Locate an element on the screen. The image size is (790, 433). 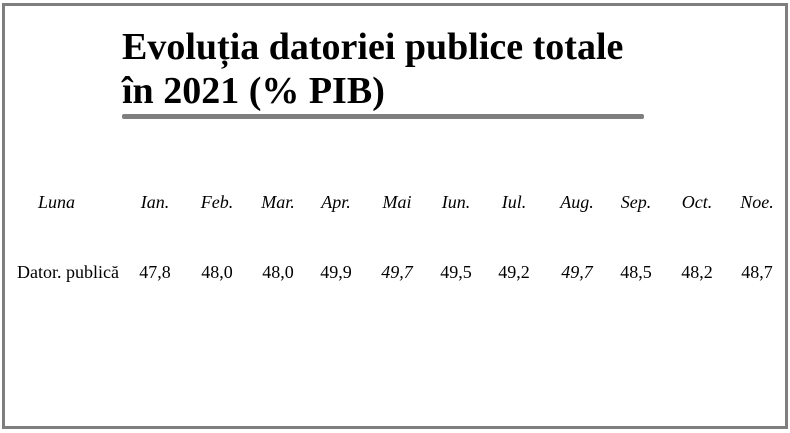
title-line-2: în 2021 (% PIB) is located at coordinates (253, 91).